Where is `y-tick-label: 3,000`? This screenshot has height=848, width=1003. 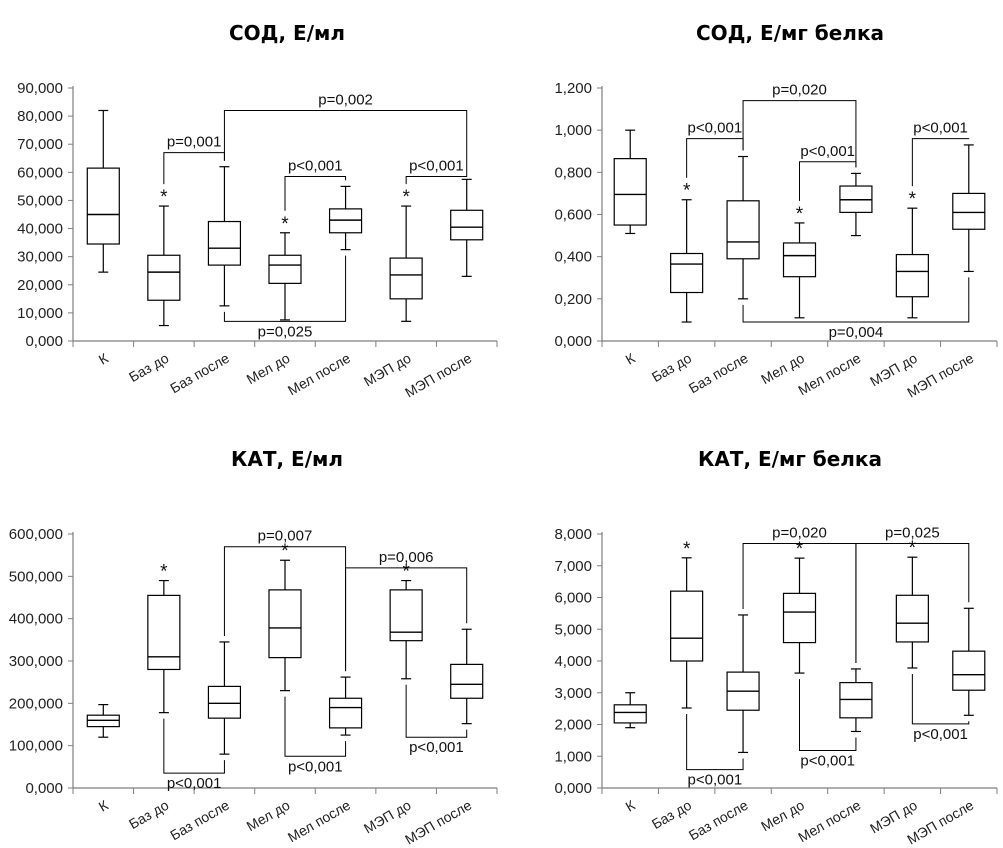
y-tick-label: 3,000 is located at coordinates (573, 693).